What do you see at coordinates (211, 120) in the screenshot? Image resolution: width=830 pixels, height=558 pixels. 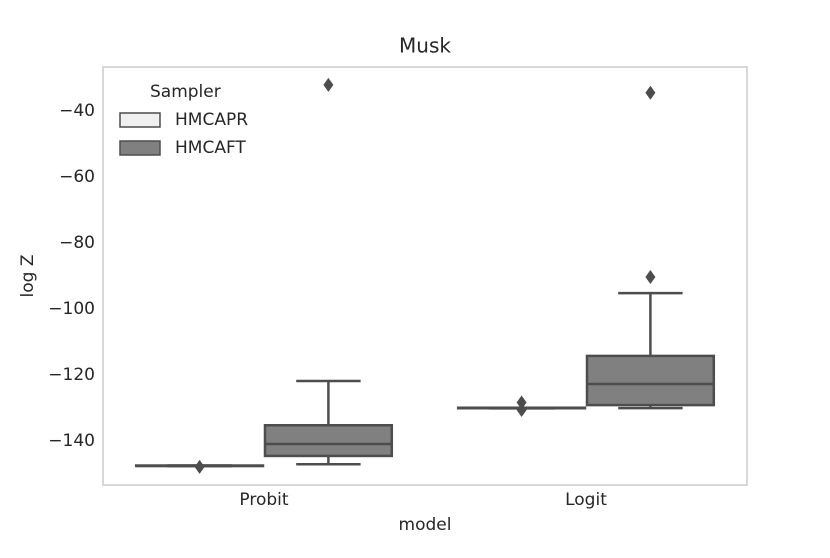 I see `legend-label: HMCAPR` at bounding box center [211, 120].